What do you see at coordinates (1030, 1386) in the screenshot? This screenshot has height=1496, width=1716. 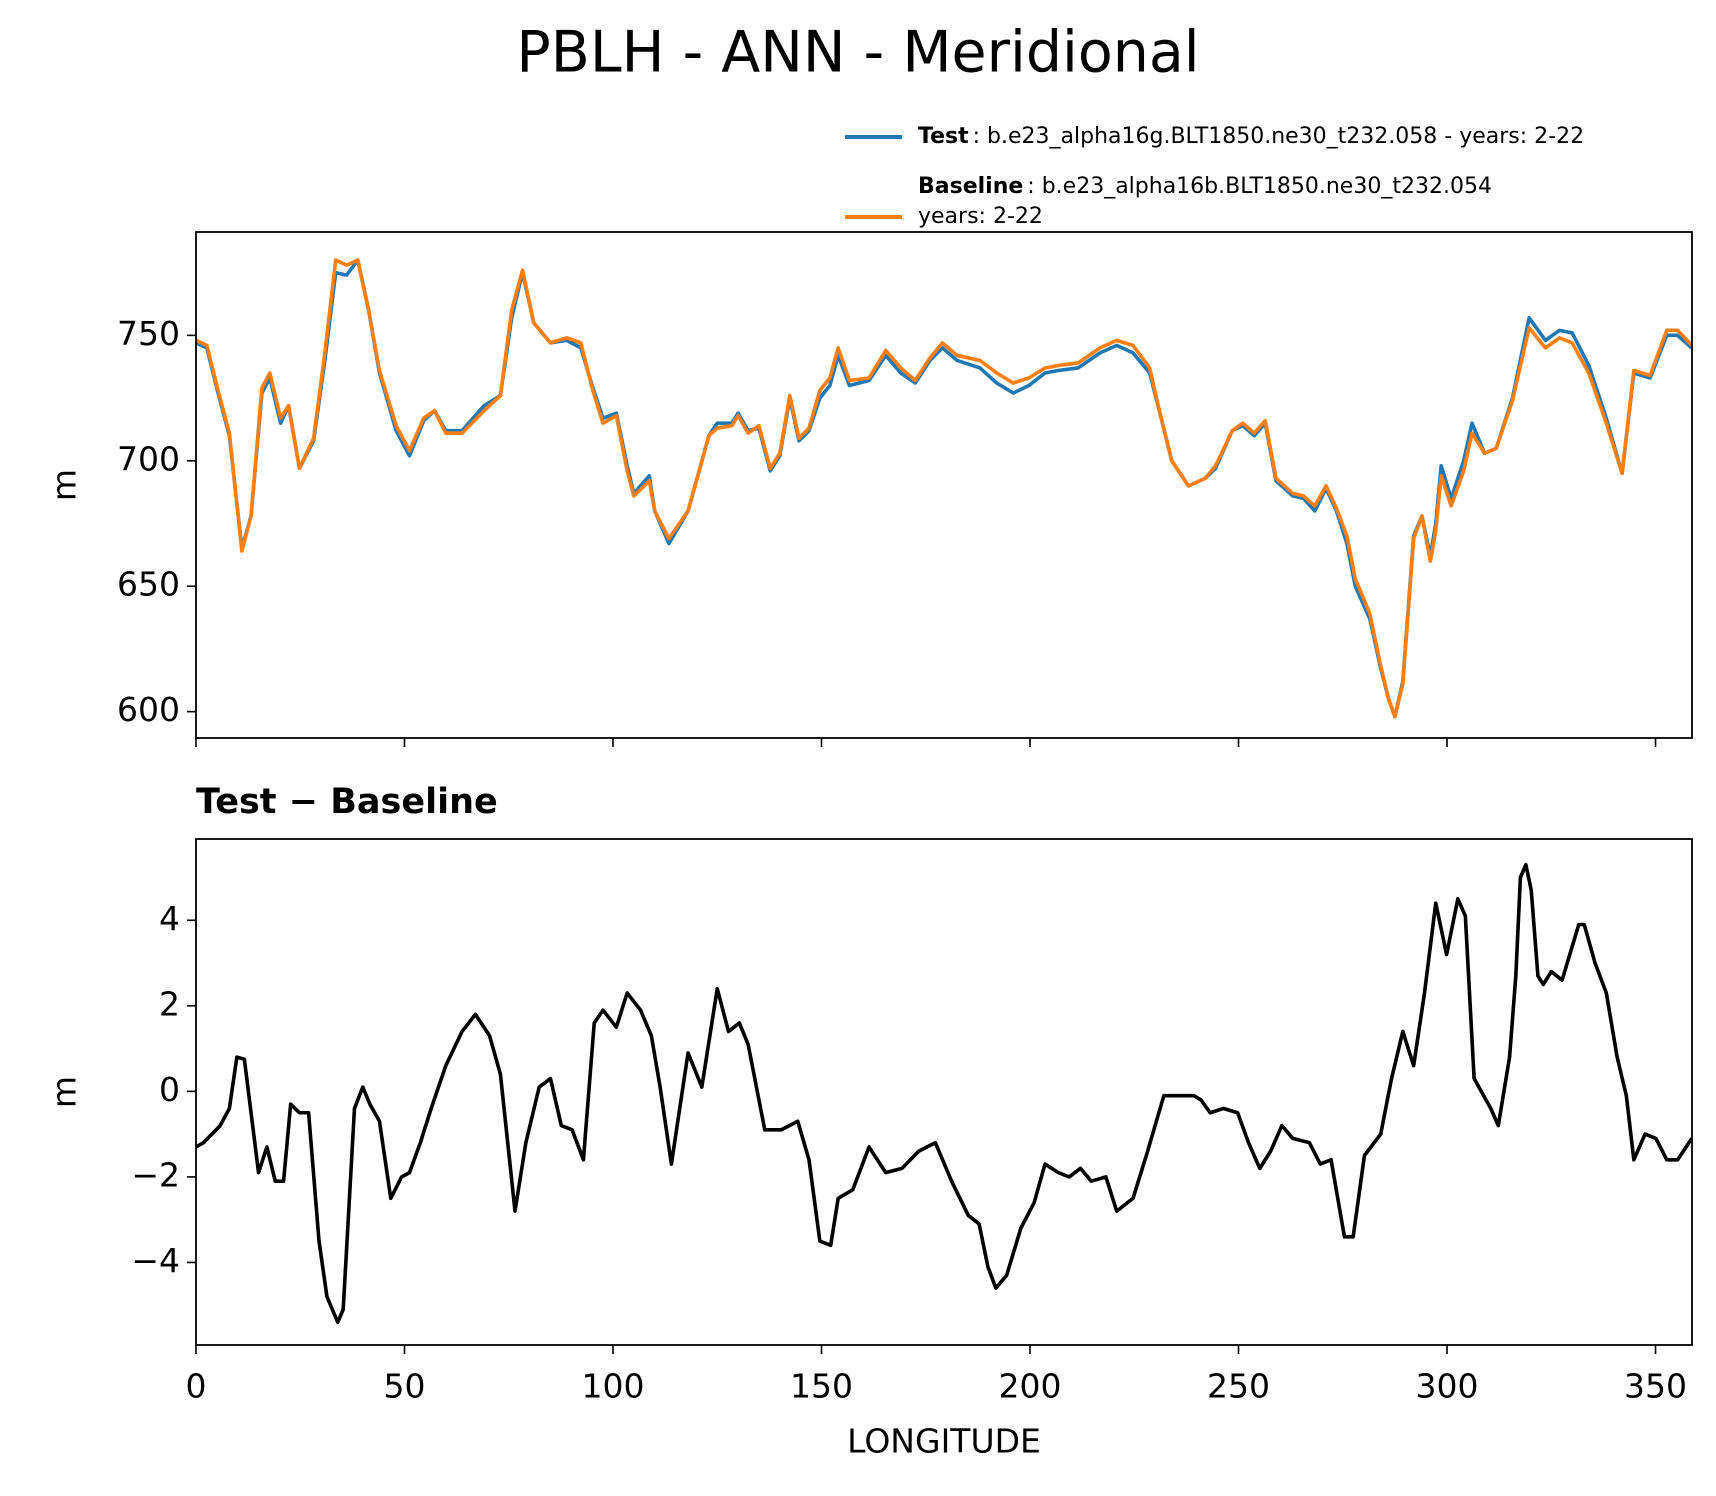 I see `x-tick-label: 200` at bounding box center [1030, 1386].